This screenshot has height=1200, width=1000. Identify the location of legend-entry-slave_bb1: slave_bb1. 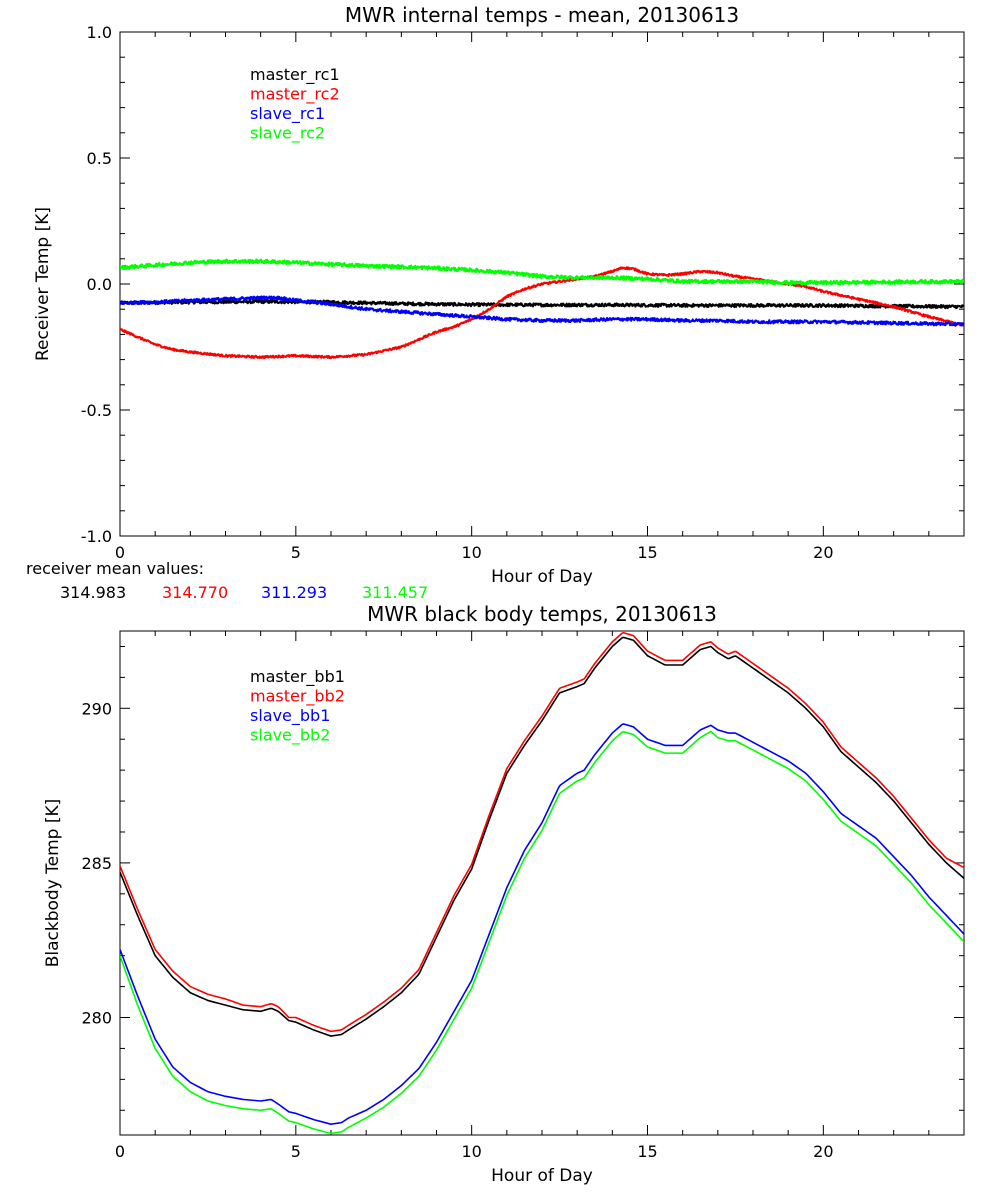
(290, 716).